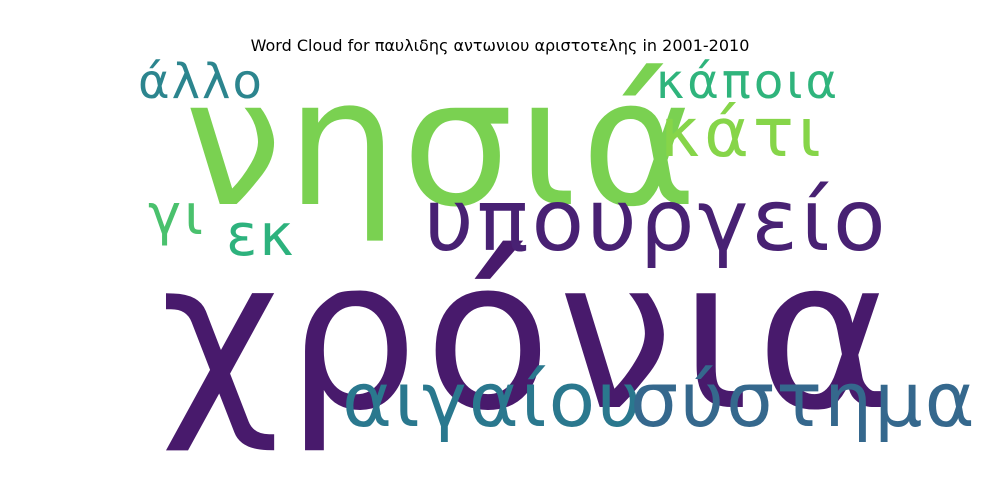  What do you see at coordinates (177, 215) in the screenshot?
I see `word-gi: γι` at bounding box center [177, 215].